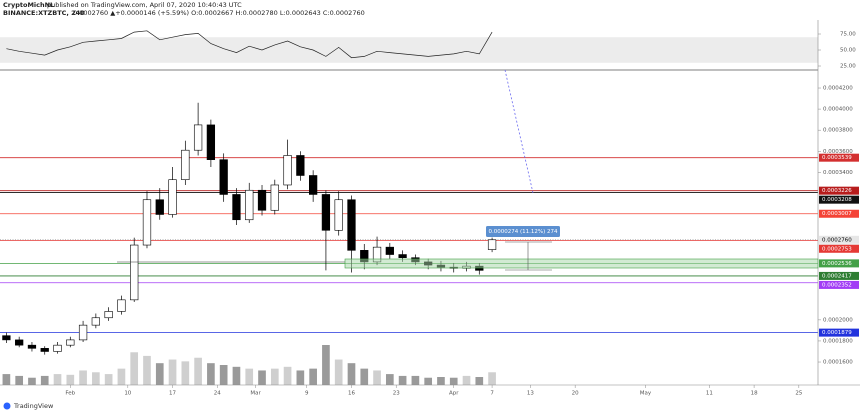 This screenshot has height=414, width=860. I want to click on x-tick-label: 9, so click(307, 394).